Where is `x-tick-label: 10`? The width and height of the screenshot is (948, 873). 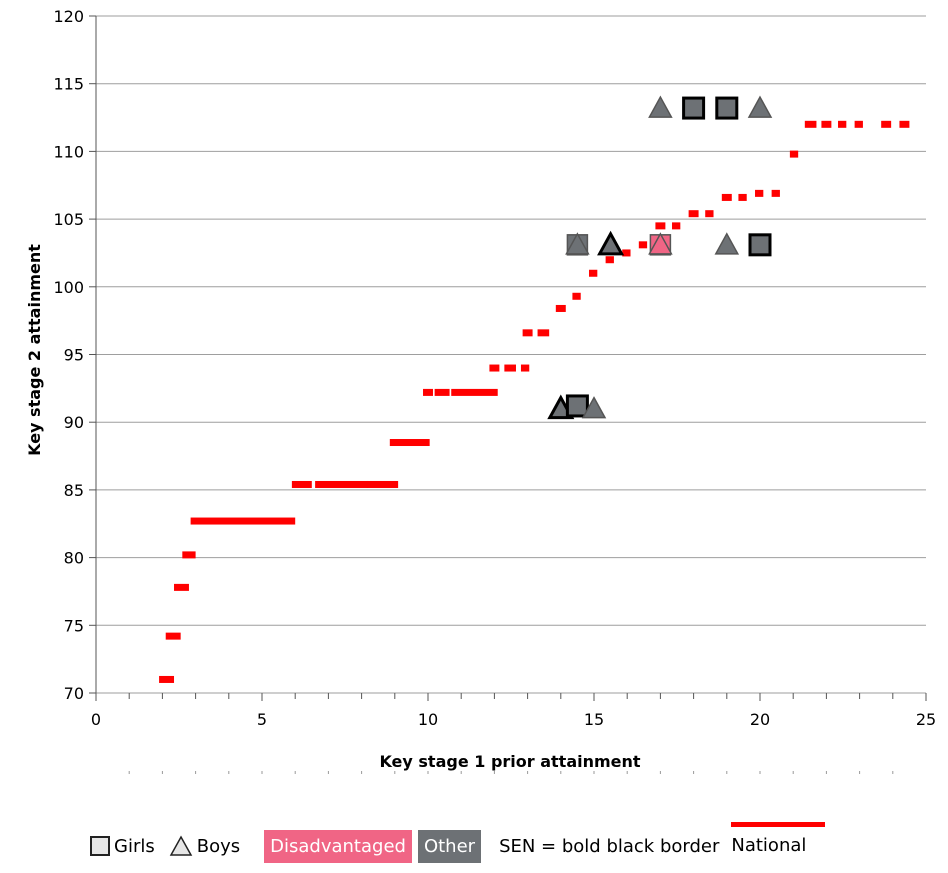
x-tick-label: 10 is located at coordinates (428, 719).